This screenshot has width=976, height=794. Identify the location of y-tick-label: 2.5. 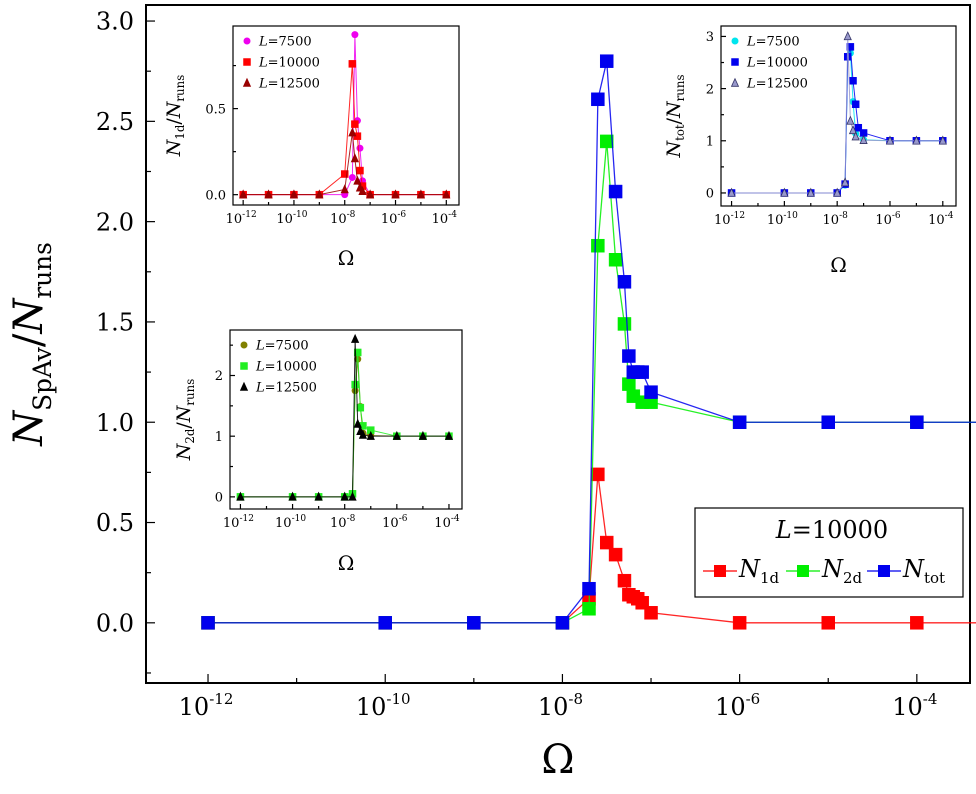
(115, 122).